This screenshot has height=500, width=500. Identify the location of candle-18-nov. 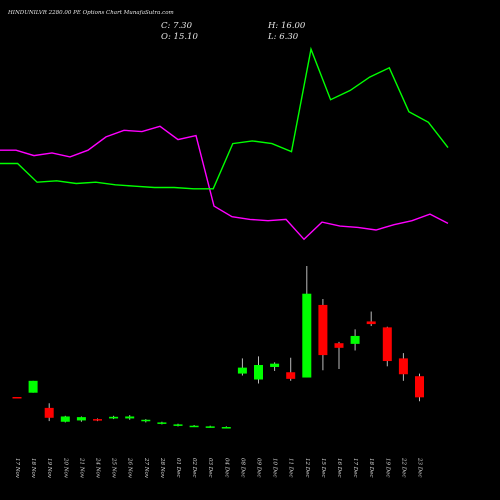
(33, 386).